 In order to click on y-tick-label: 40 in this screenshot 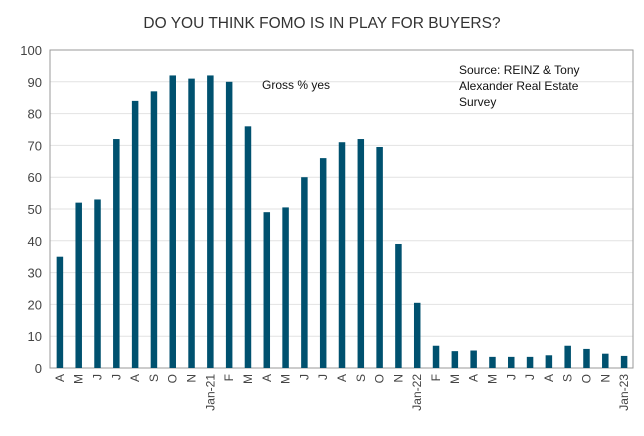, I will do `click(35, 241)`.